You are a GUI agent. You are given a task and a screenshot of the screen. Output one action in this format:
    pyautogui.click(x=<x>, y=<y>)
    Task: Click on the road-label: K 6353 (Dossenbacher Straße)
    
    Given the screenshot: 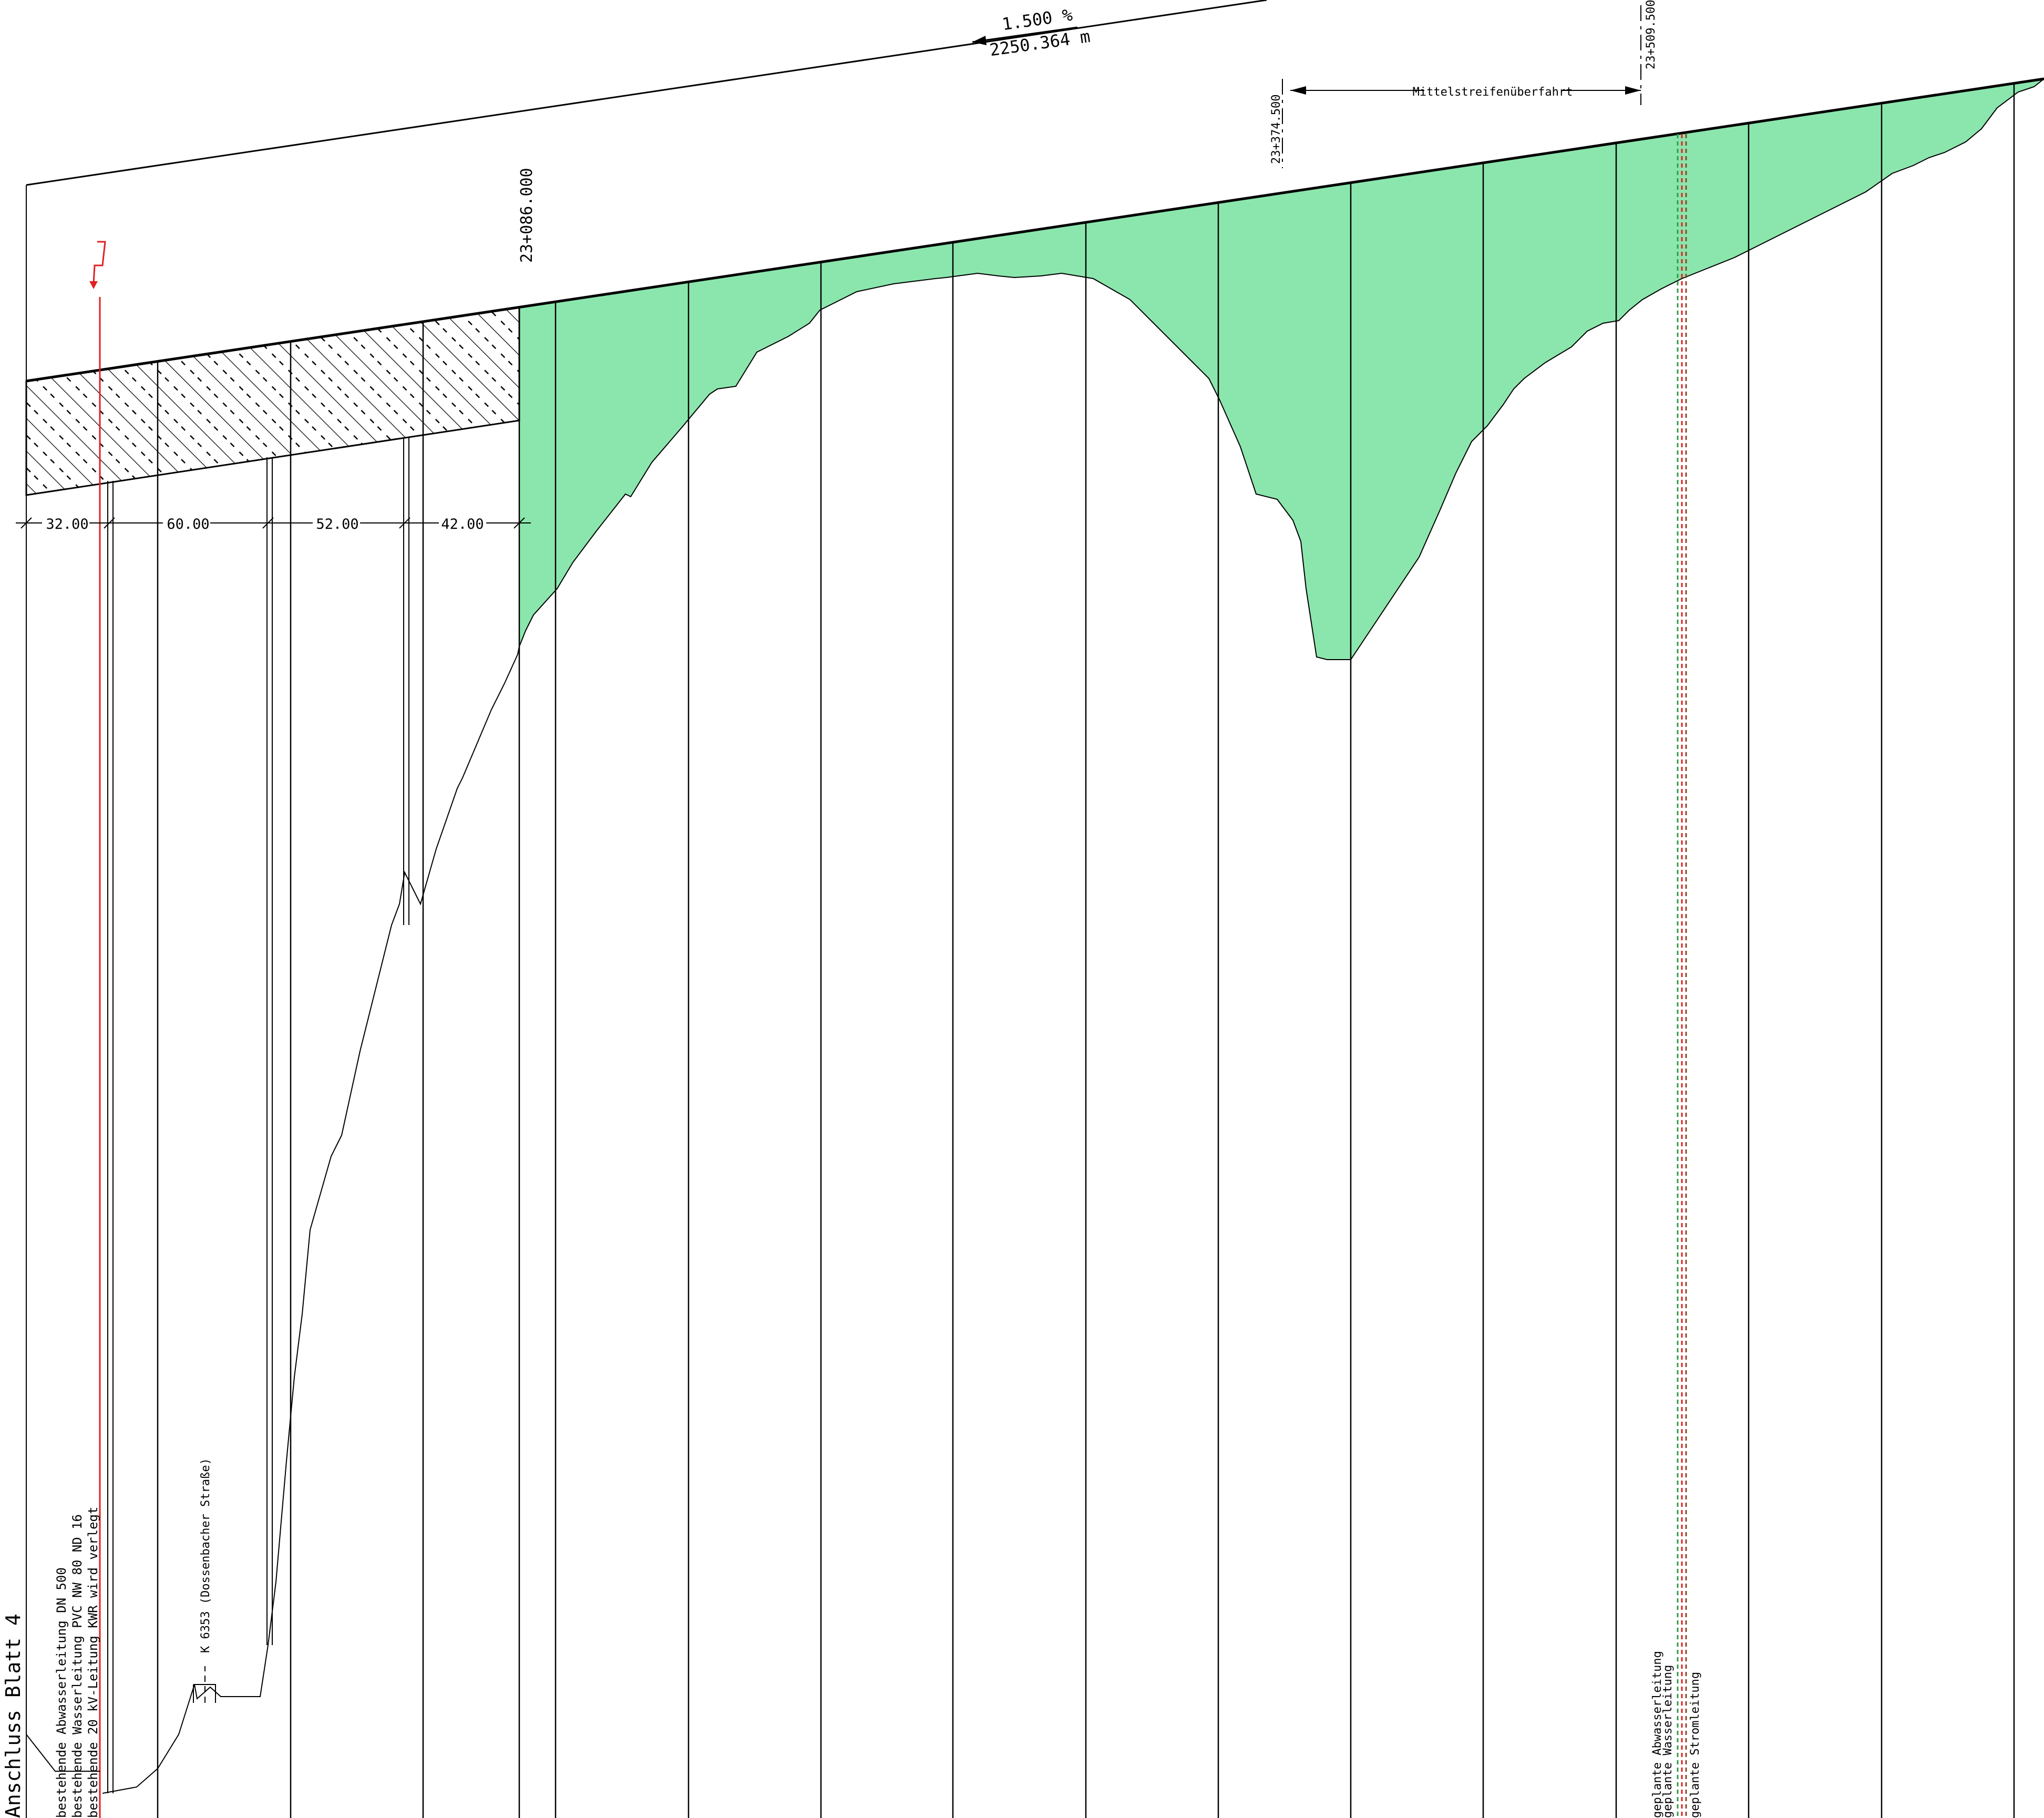 What is the action you would take?
    pyautogui.click(x=206, y=1555)
    